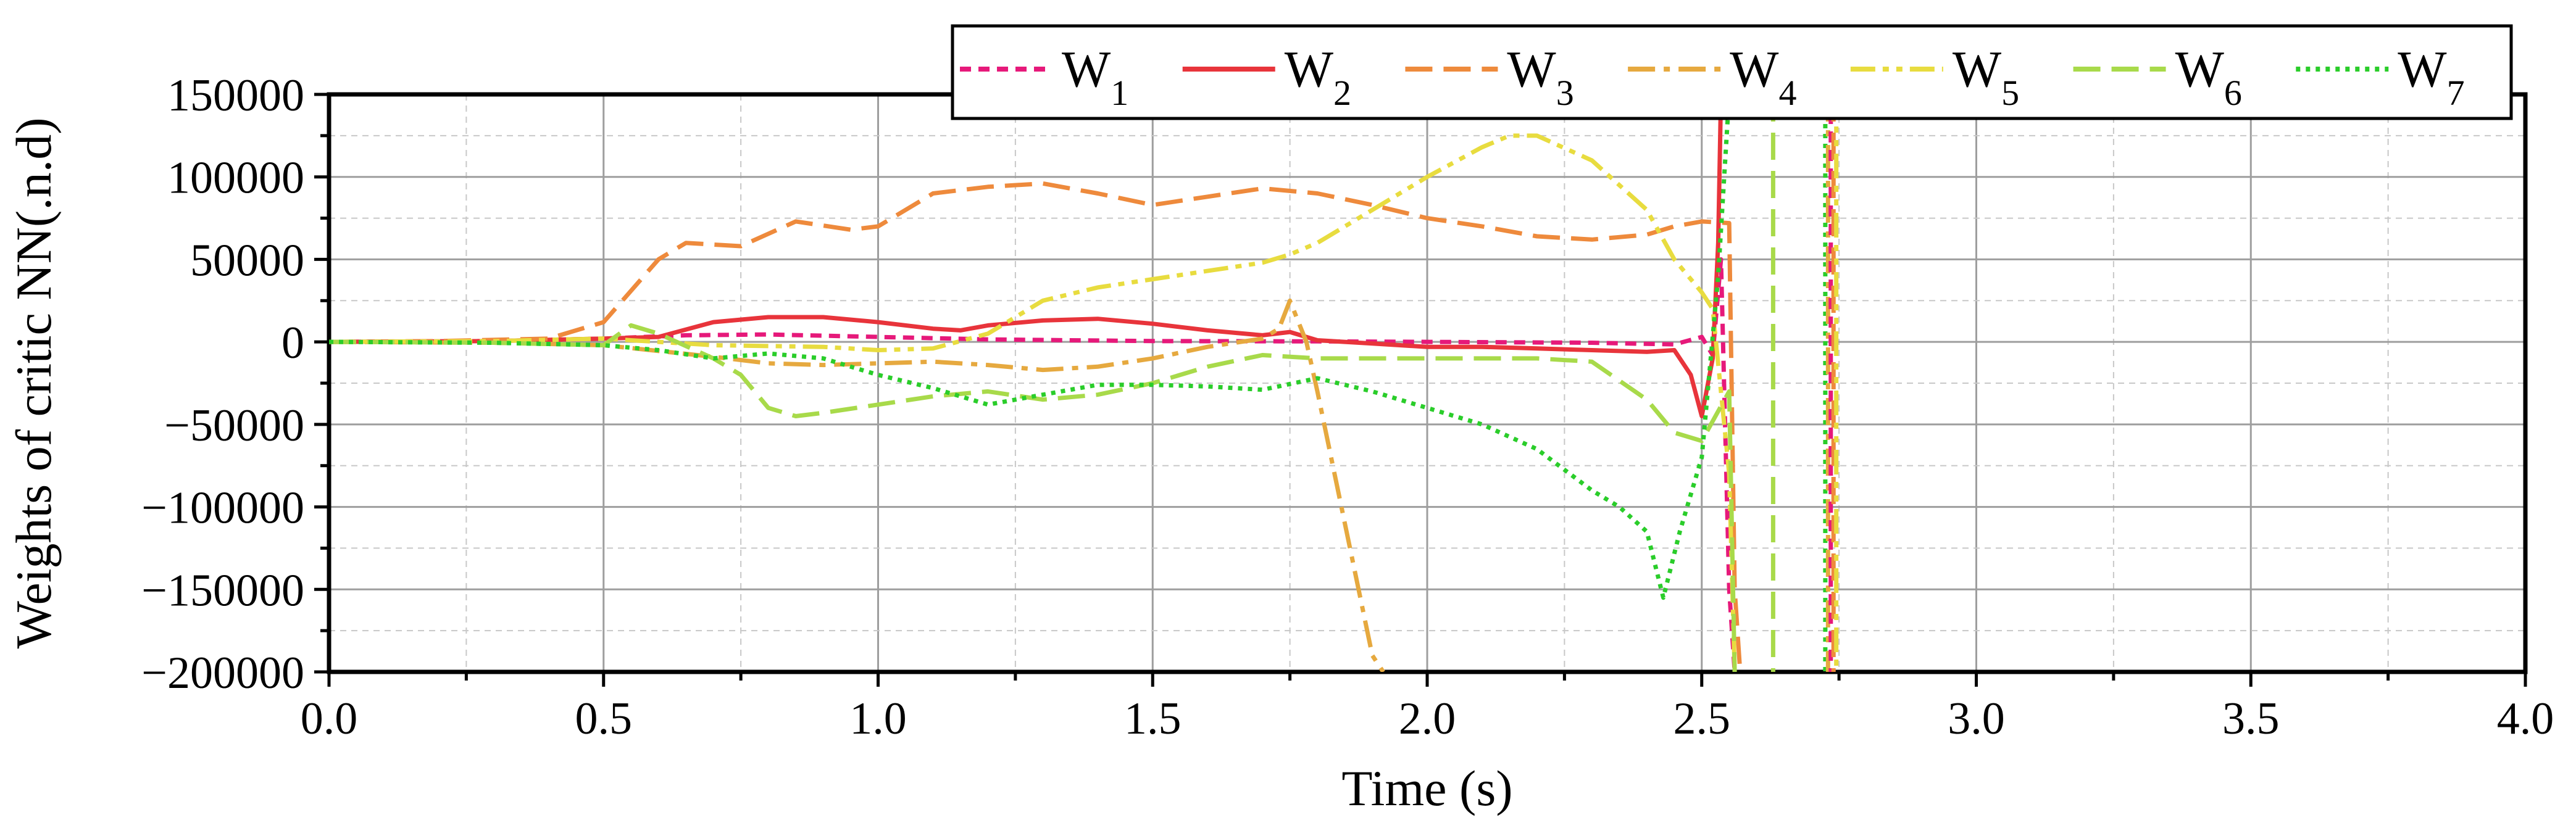  Describe the element at coordinates (222, 591) in the screenshot. I see `y-tick-label: −150000` at that location.